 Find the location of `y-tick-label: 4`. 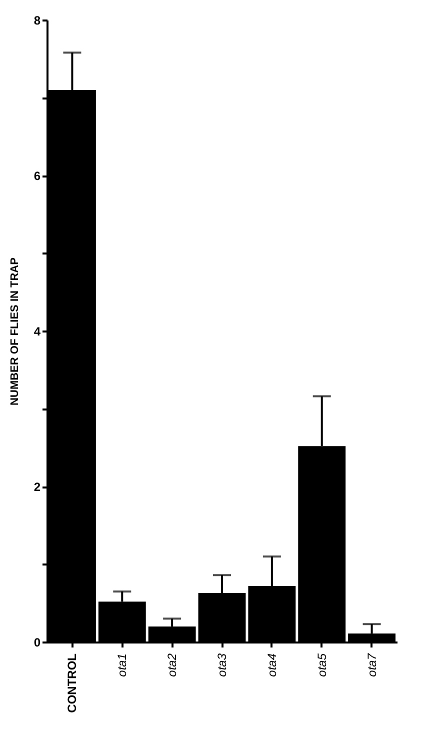

y-tick-label: 4 is located at coordinates (37, 331).